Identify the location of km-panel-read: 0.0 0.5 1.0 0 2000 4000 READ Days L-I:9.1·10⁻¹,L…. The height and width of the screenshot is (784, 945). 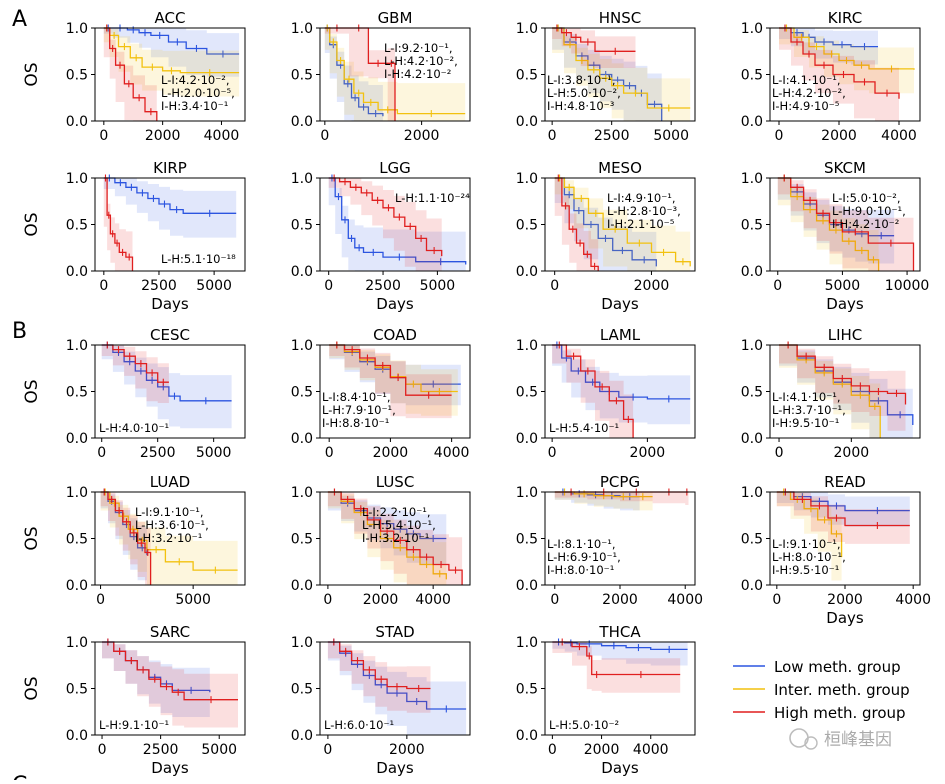
(836, 550).